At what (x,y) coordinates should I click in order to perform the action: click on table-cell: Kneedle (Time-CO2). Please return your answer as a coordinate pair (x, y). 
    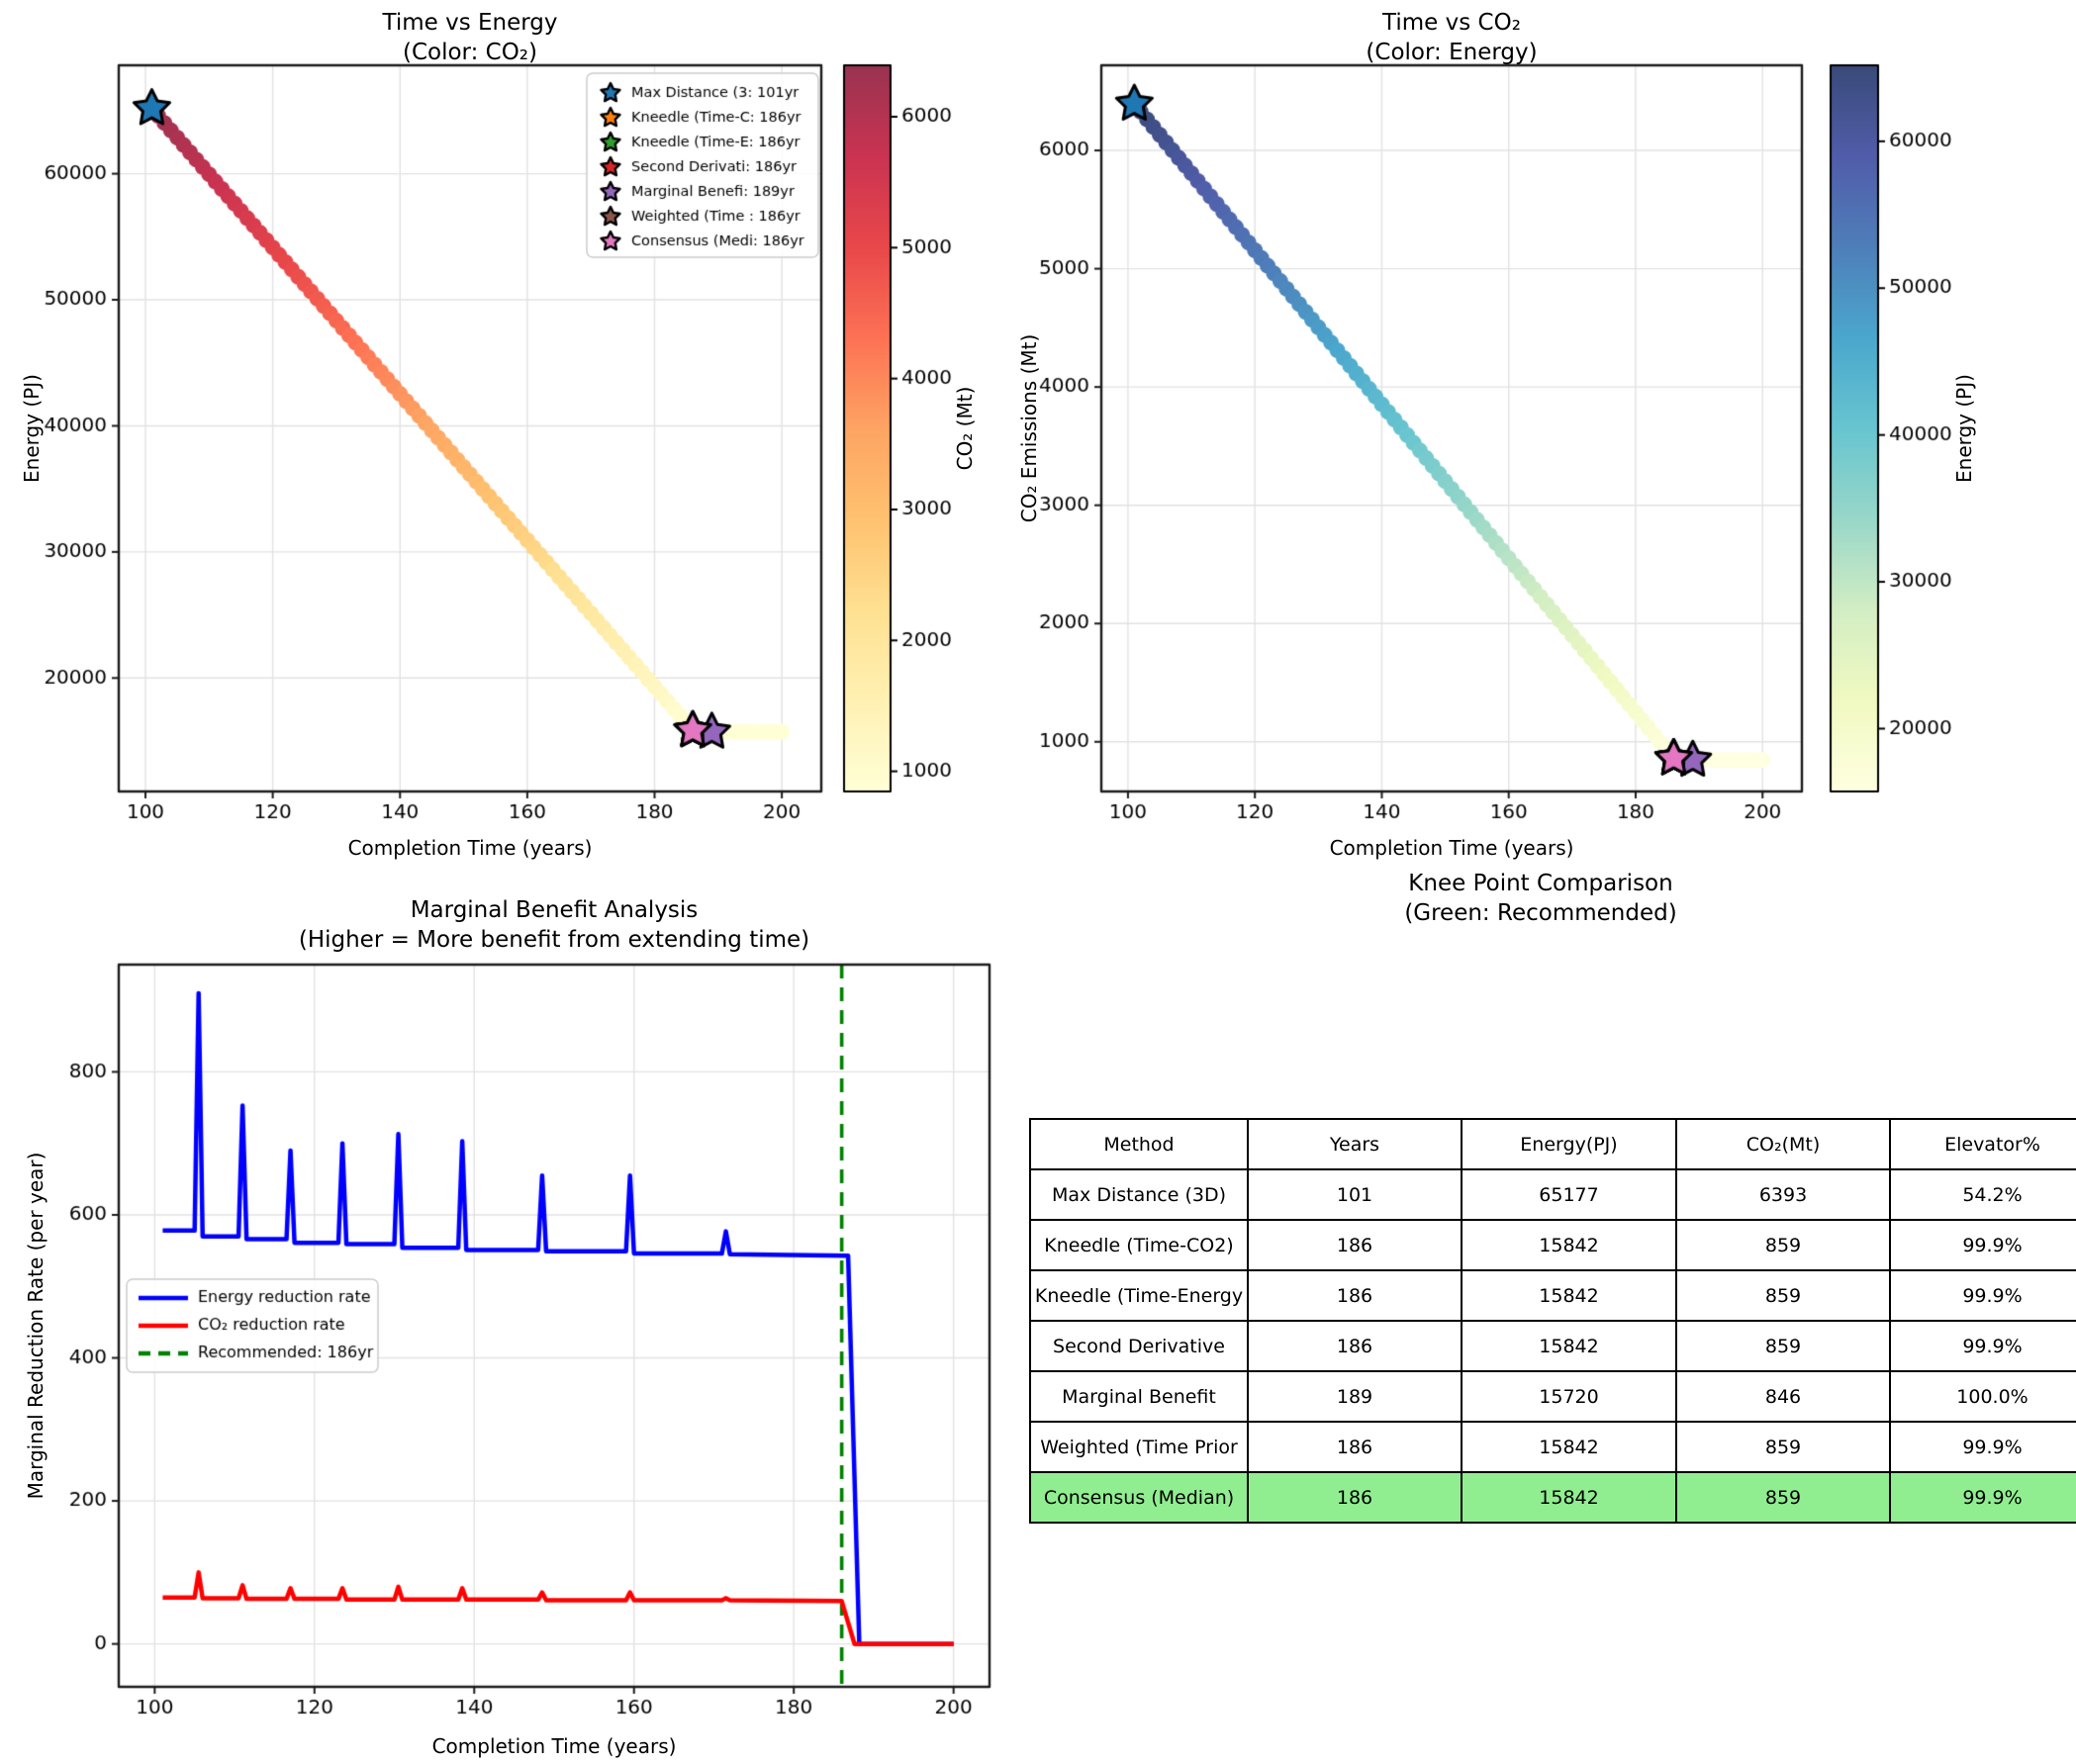
    Looking at the image, I should click on (1139, 1245).